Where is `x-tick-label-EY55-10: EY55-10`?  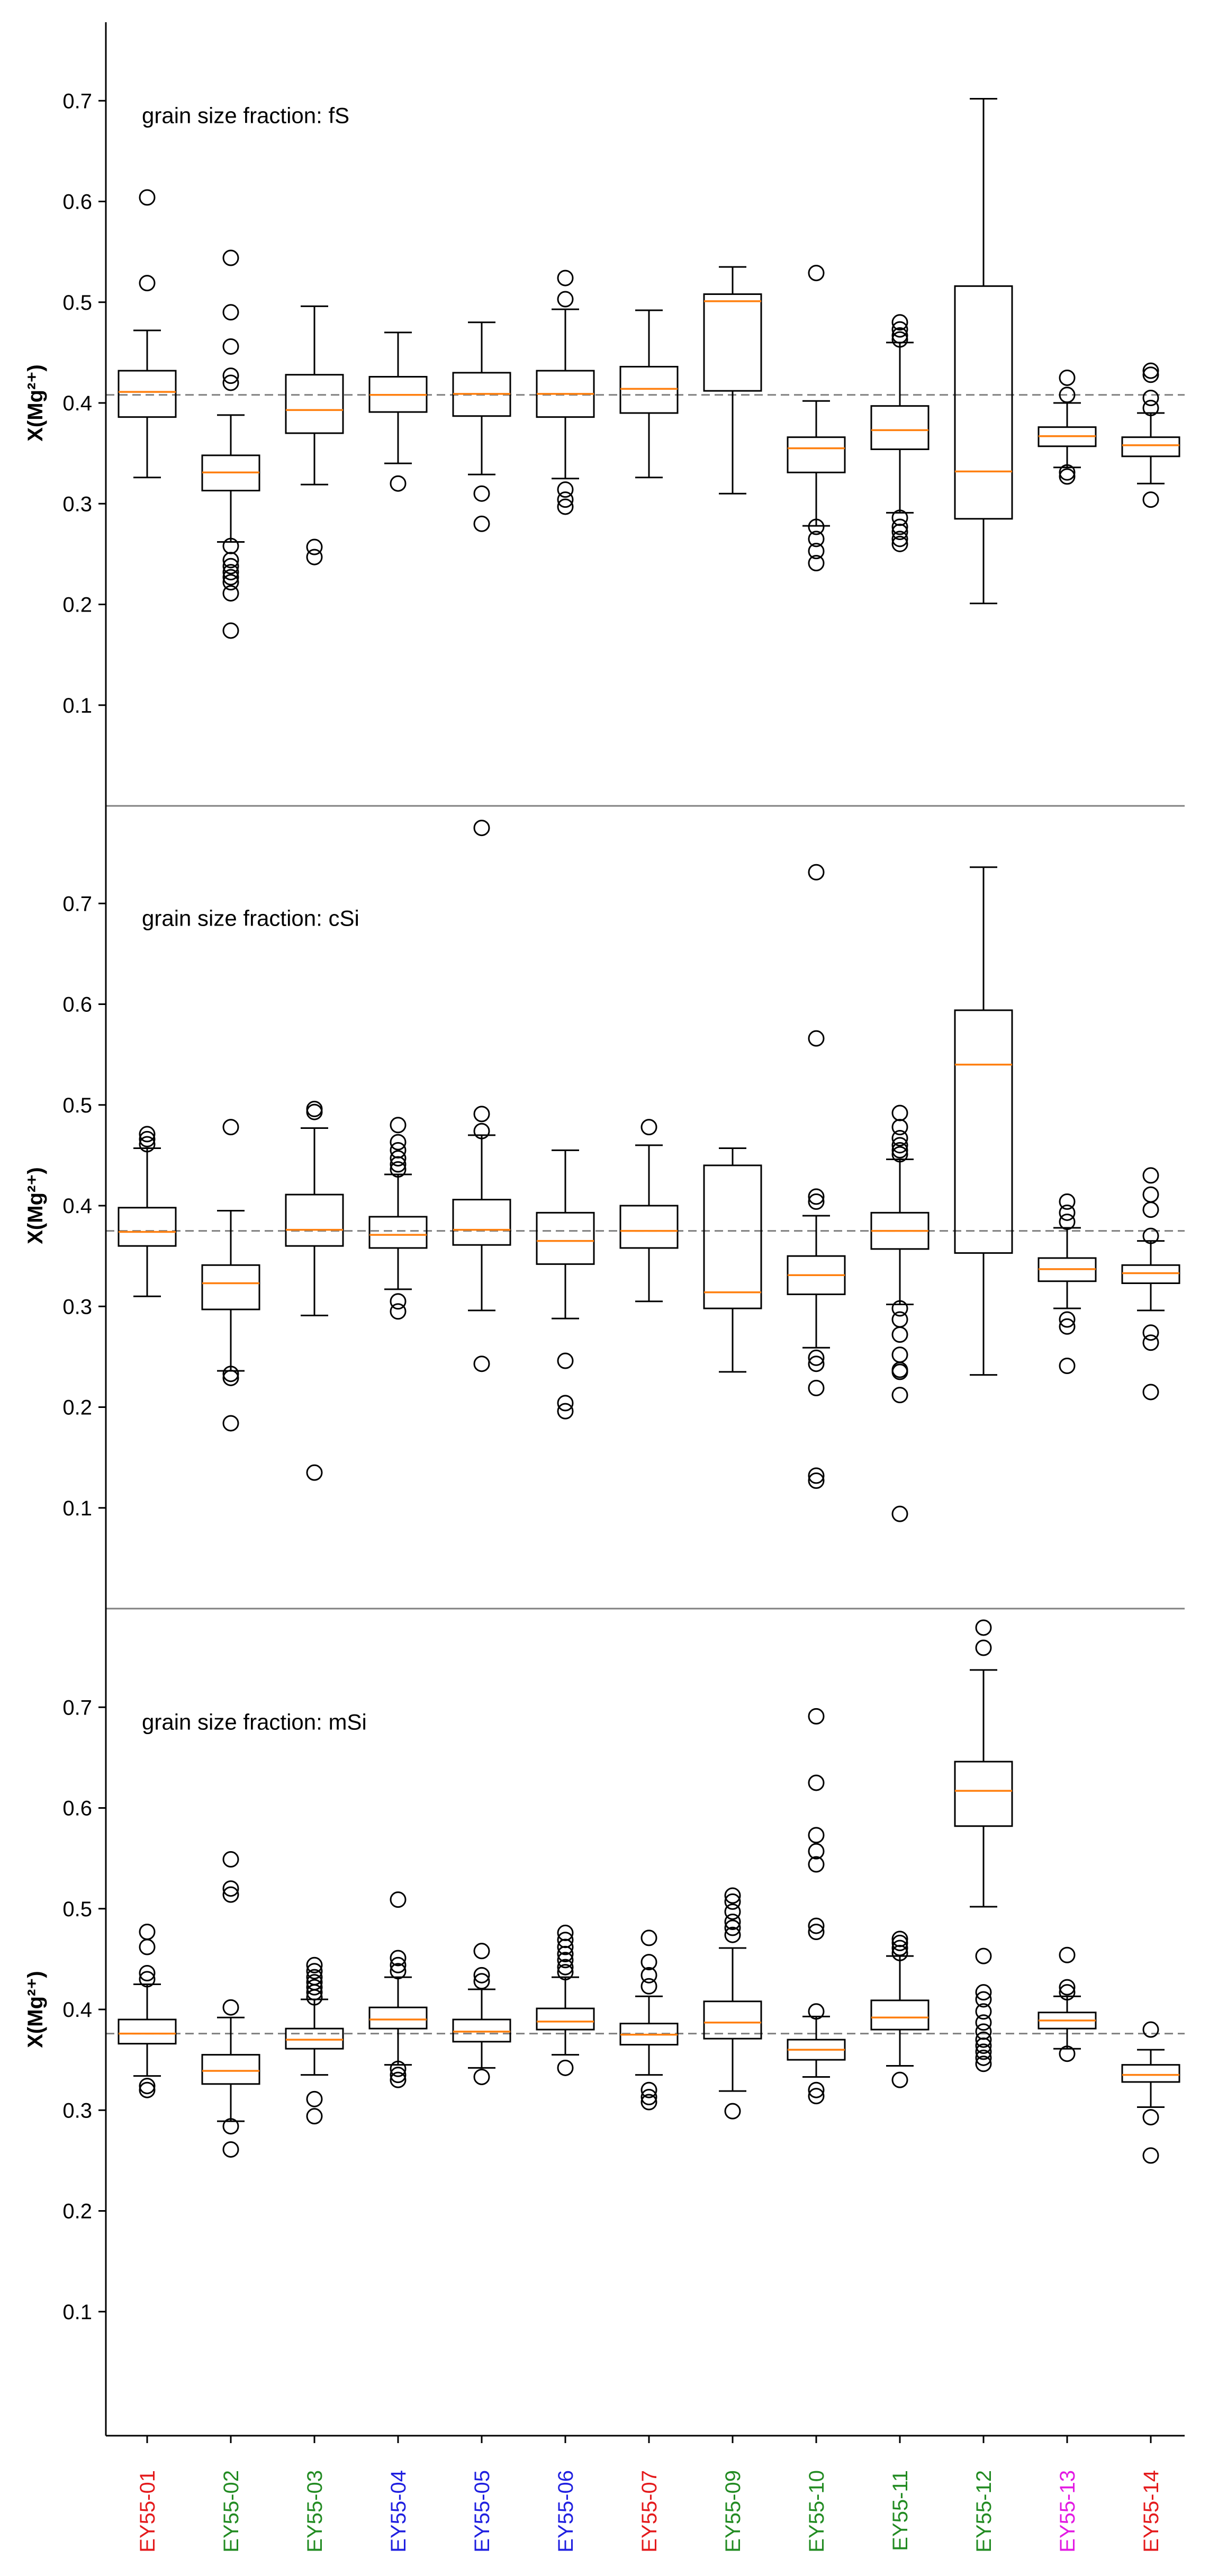 x-tick-label-EY55-10: EY55-10 is located at coordinates (816, 2511).